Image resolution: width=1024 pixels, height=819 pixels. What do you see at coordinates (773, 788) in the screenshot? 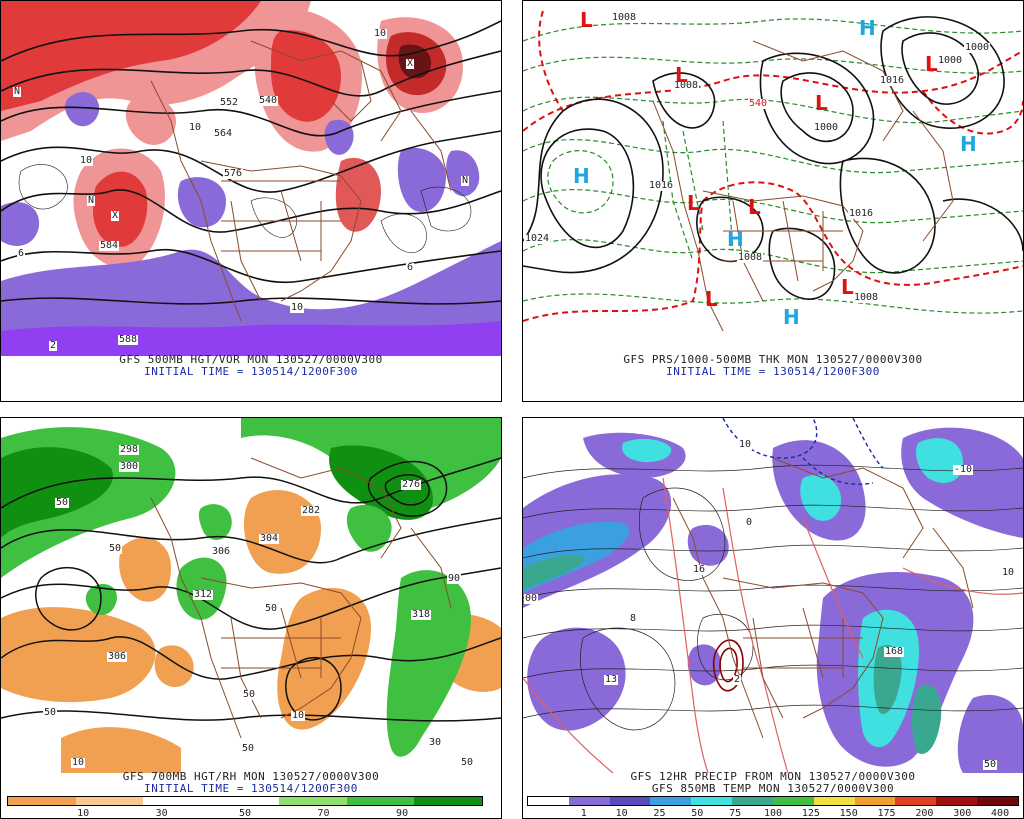
I see `panel-caption-line2: GFS 850MB TEMP MON 130527/0000V300` at bounding box center [773, 788].